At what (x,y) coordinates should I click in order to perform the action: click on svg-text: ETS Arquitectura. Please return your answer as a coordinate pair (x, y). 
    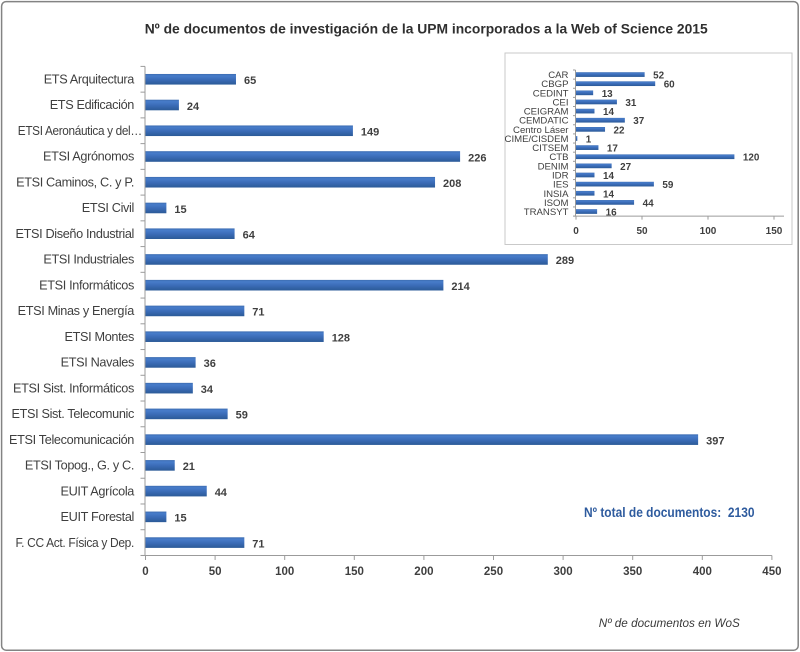
    Looking at the image, I should click on (90, 80).